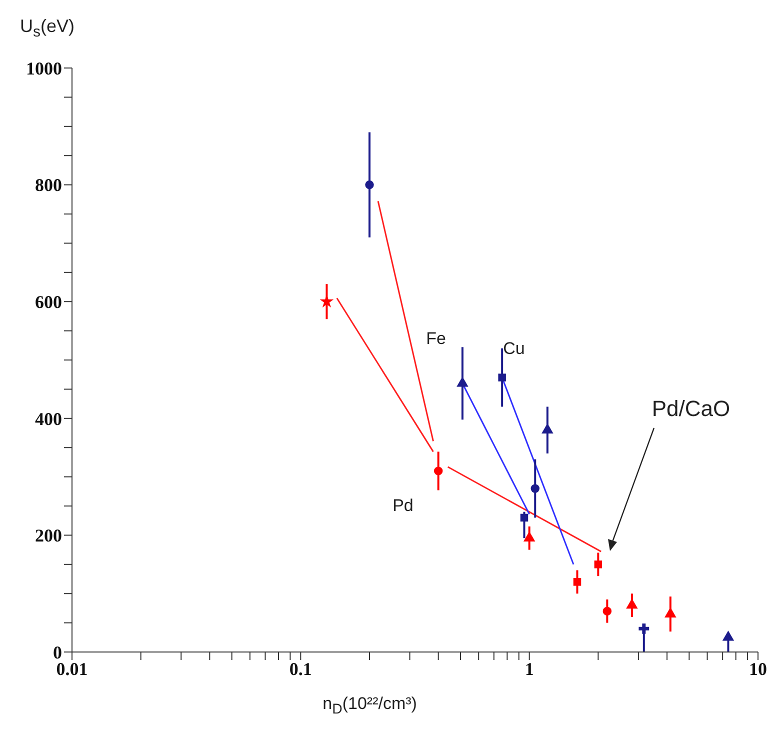 Image resolution: width=770 pixels, height=736 pixels. Describe the element at coordinates (48, 418) in the screenshot. I see `y-tick-label: 400` at that location.